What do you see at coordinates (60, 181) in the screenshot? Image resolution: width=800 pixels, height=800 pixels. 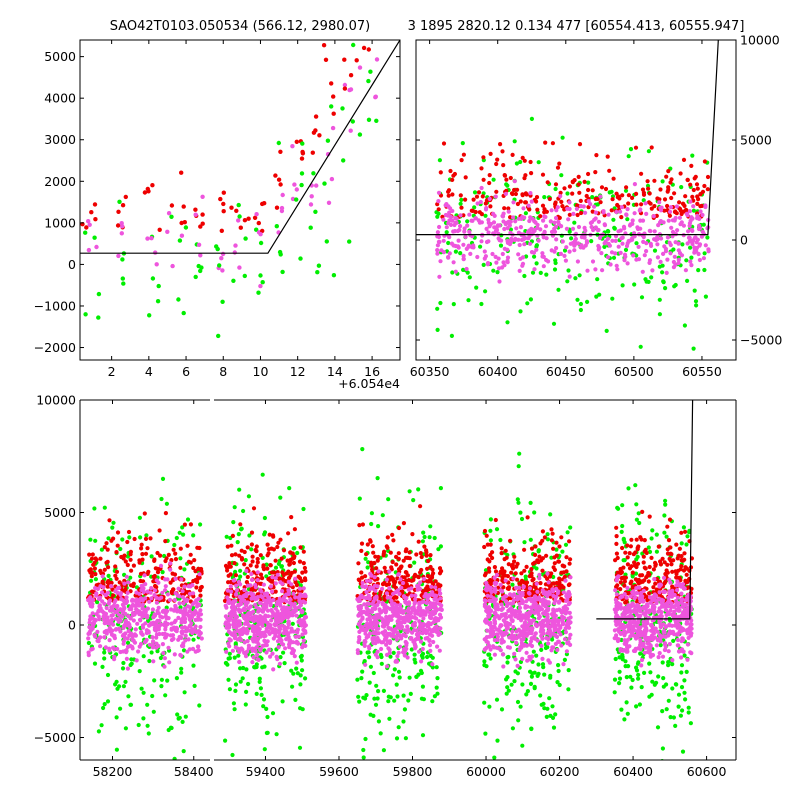 I see `zoom-ytick-label: 2000` at bounding box center [60, 181].